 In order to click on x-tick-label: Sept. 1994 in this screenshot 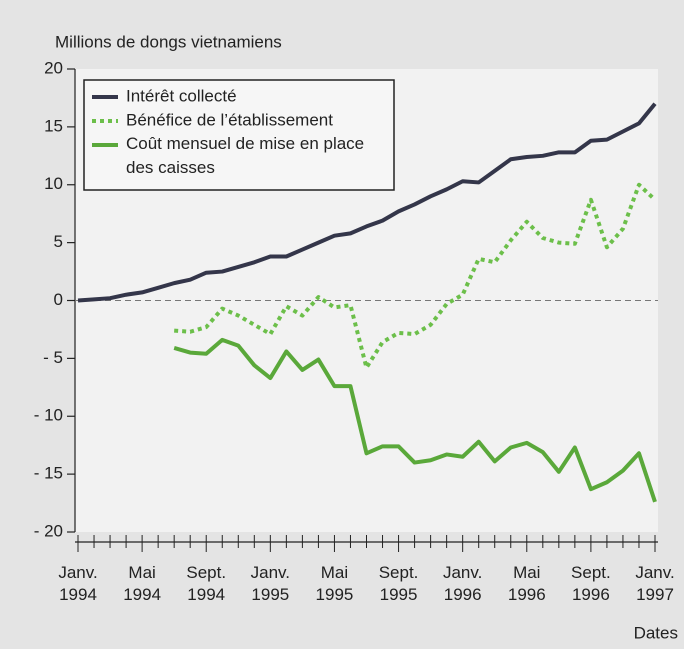, I will do `click(206, 583)`.